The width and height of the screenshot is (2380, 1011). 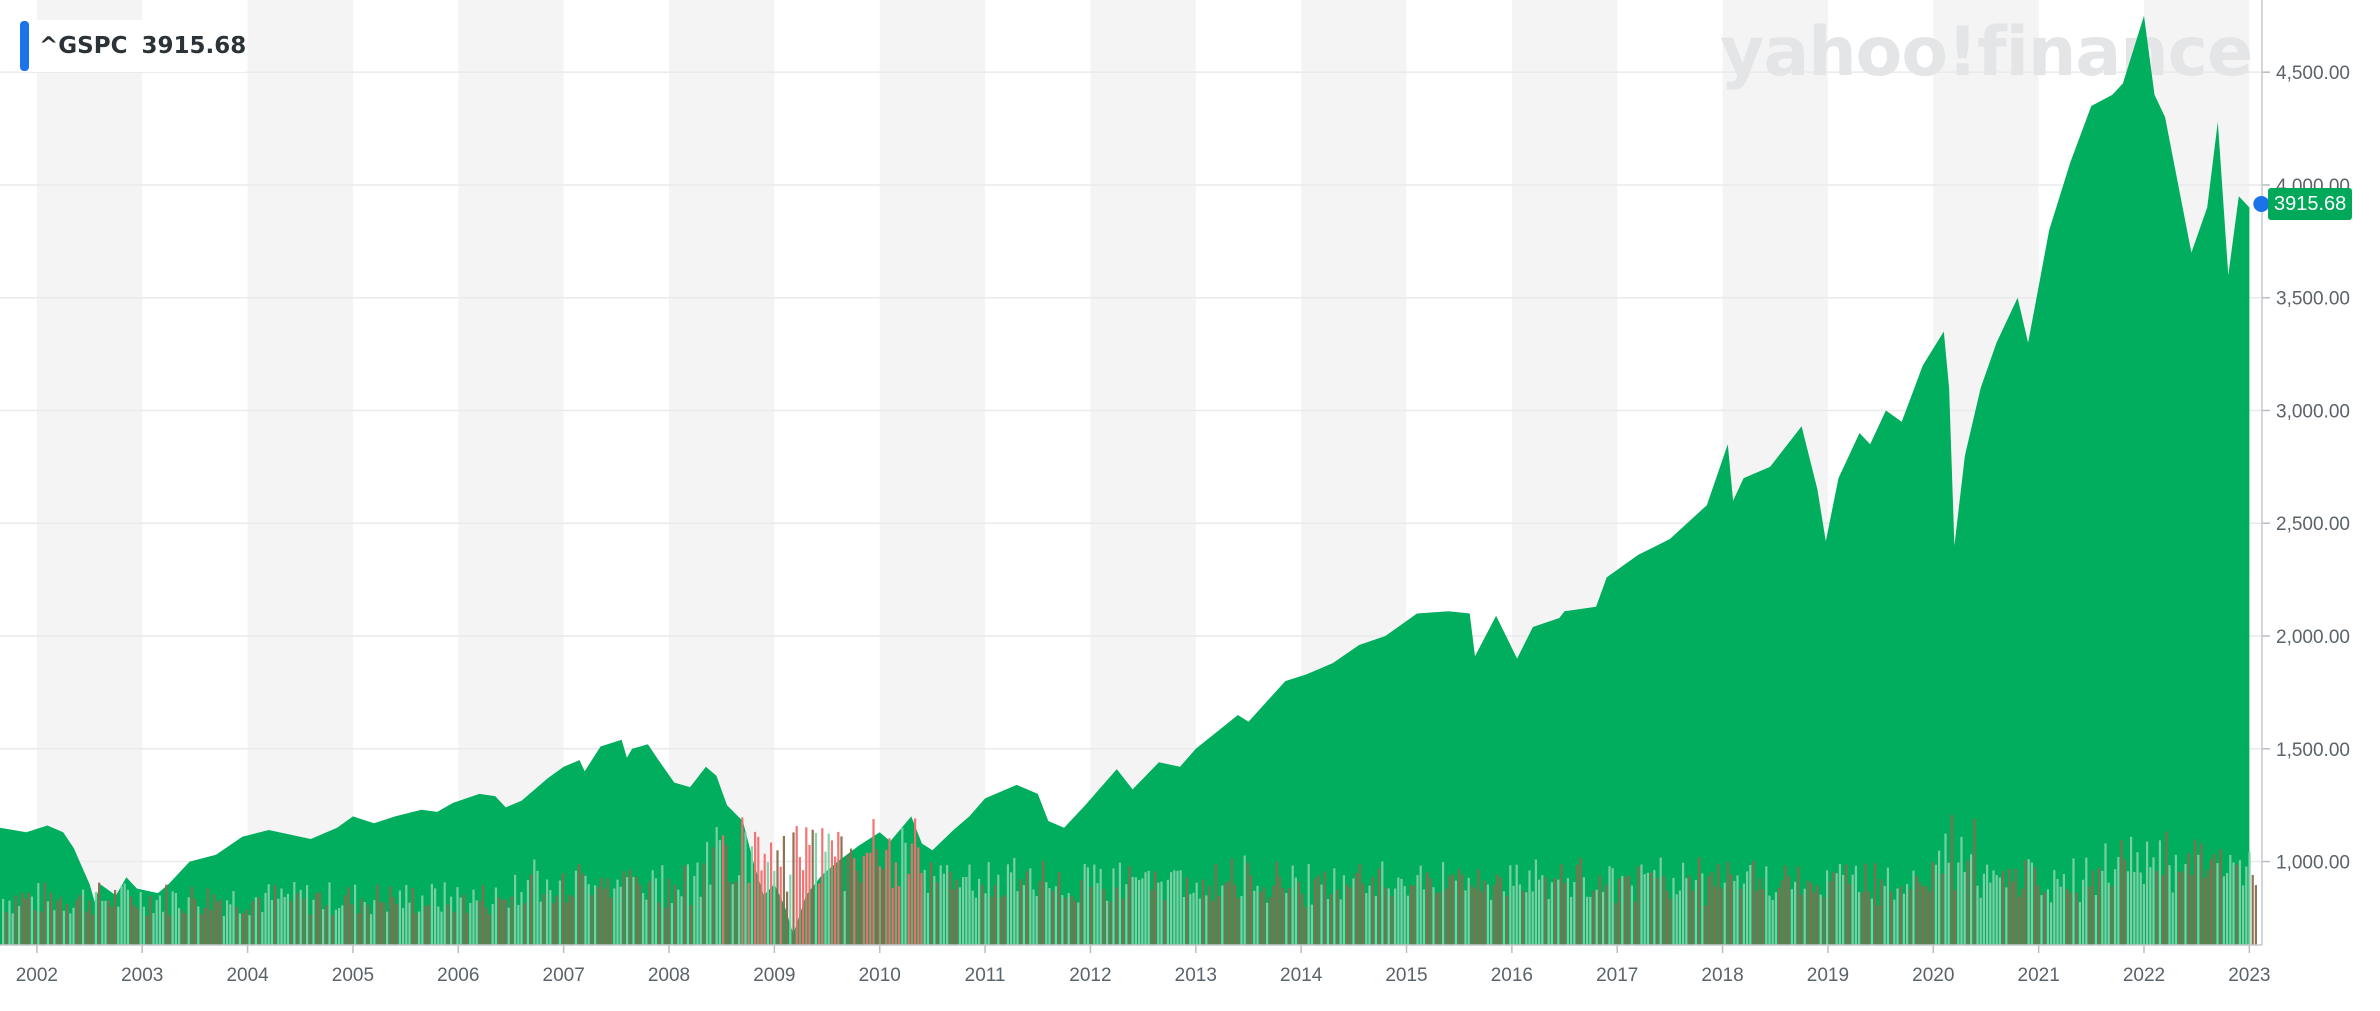 What do you see at coordinates (2261, 203) in the screenshot?
I see `last-price-marker` at bounding box center [2261, 203].